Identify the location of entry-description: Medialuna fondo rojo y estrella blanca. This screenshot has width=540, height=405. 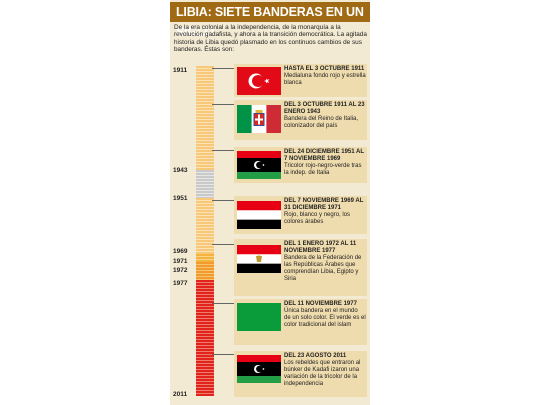
(325, 79).